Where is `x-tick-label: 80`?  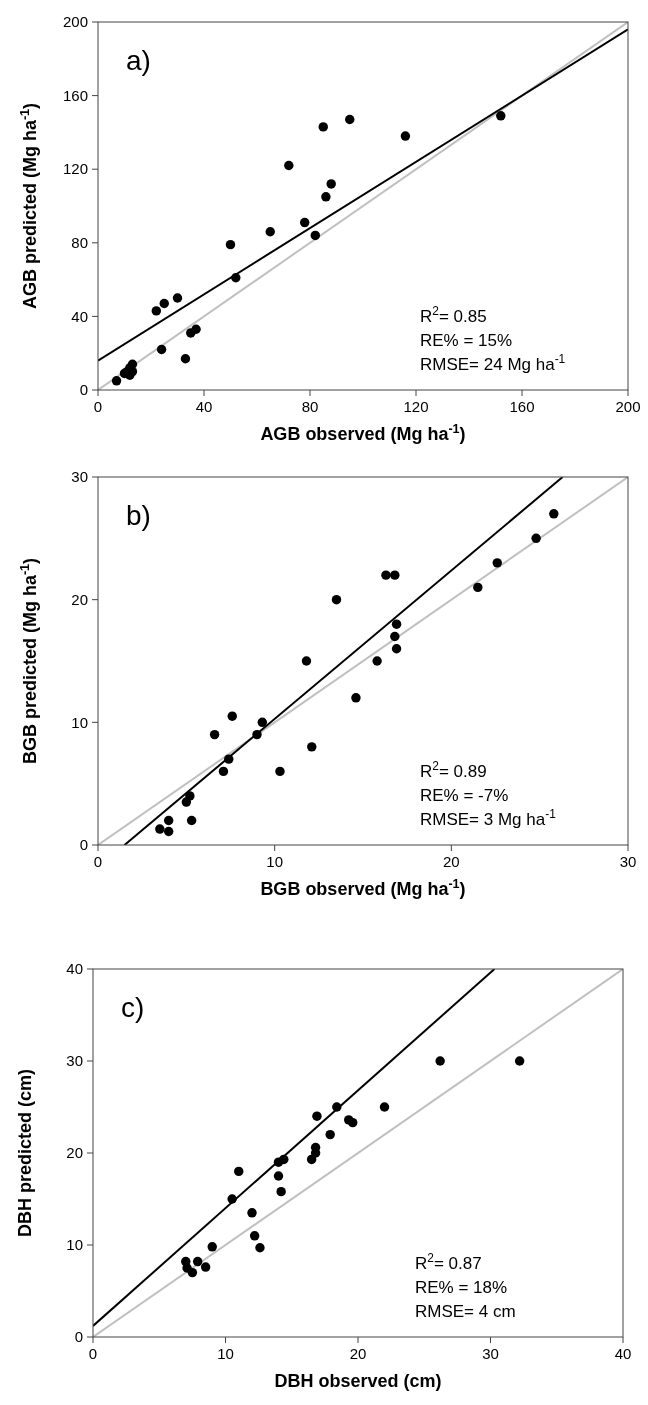
x-tick-label: 80 is located at coordinates (310, 406).